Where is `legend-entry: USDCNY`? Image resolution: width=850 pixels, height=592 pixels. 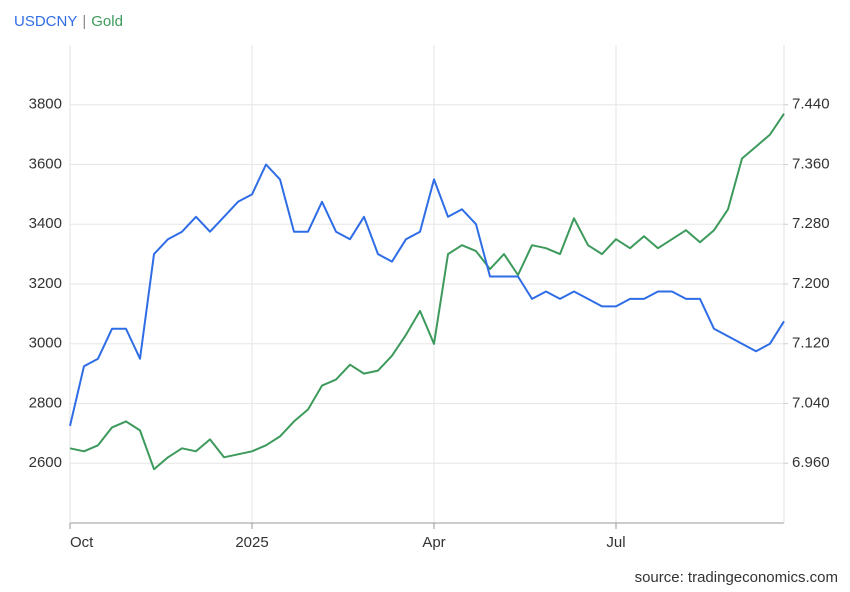 legend-entry: USDCNY is located at coordinates (45, 21).